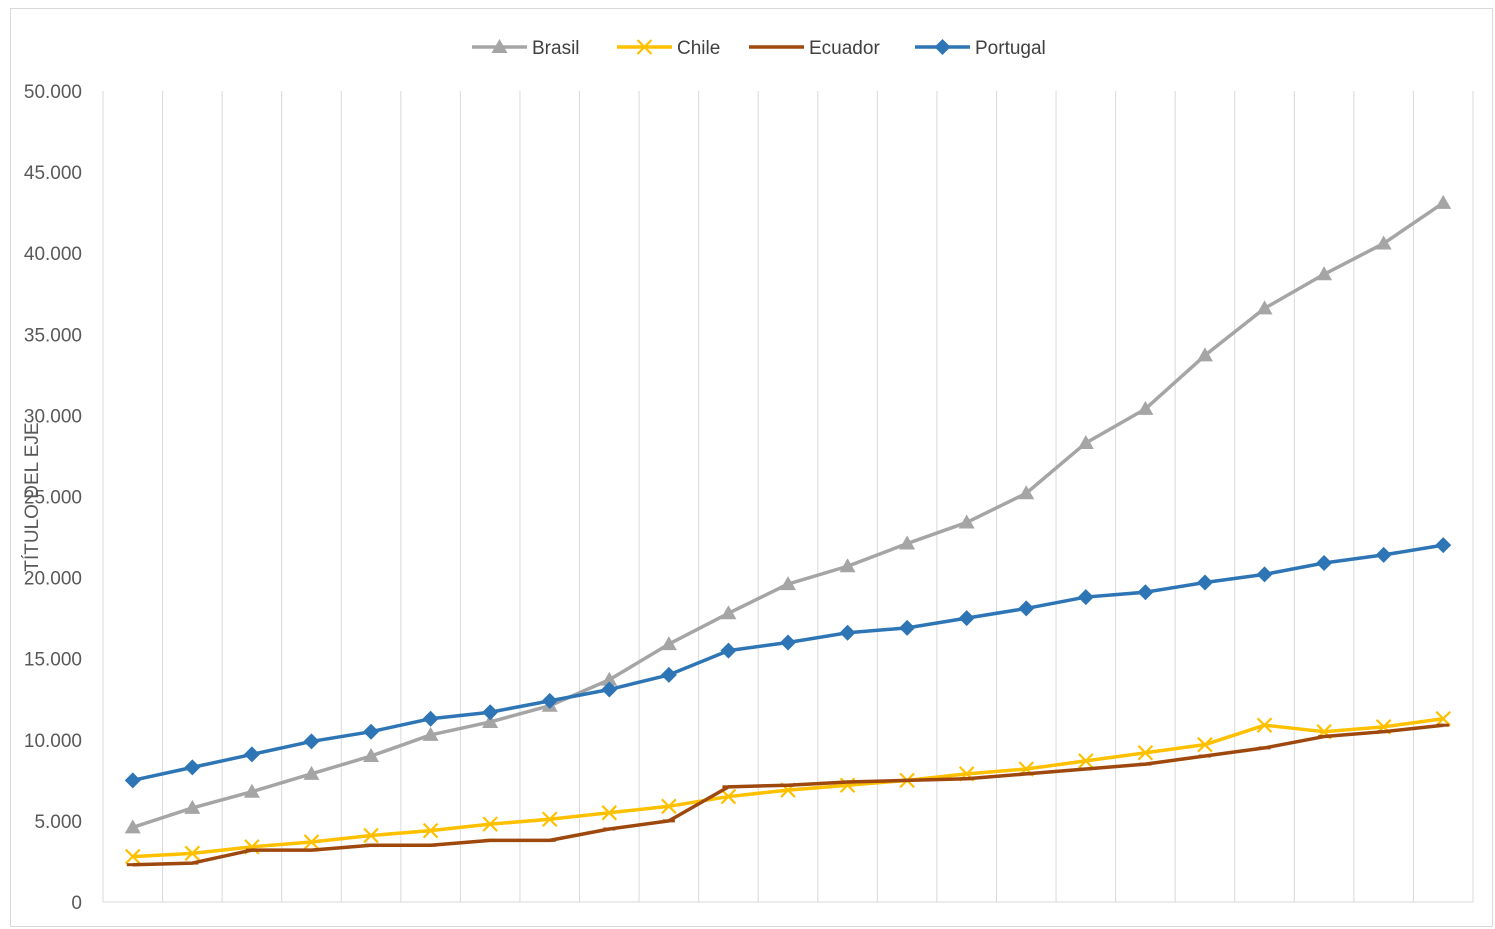 The image size is (1495, 929). What do you see at coordinates (844, 48) in the screenshot?
I see `legend-label: Ecuador` at bounding box center [844, 48].